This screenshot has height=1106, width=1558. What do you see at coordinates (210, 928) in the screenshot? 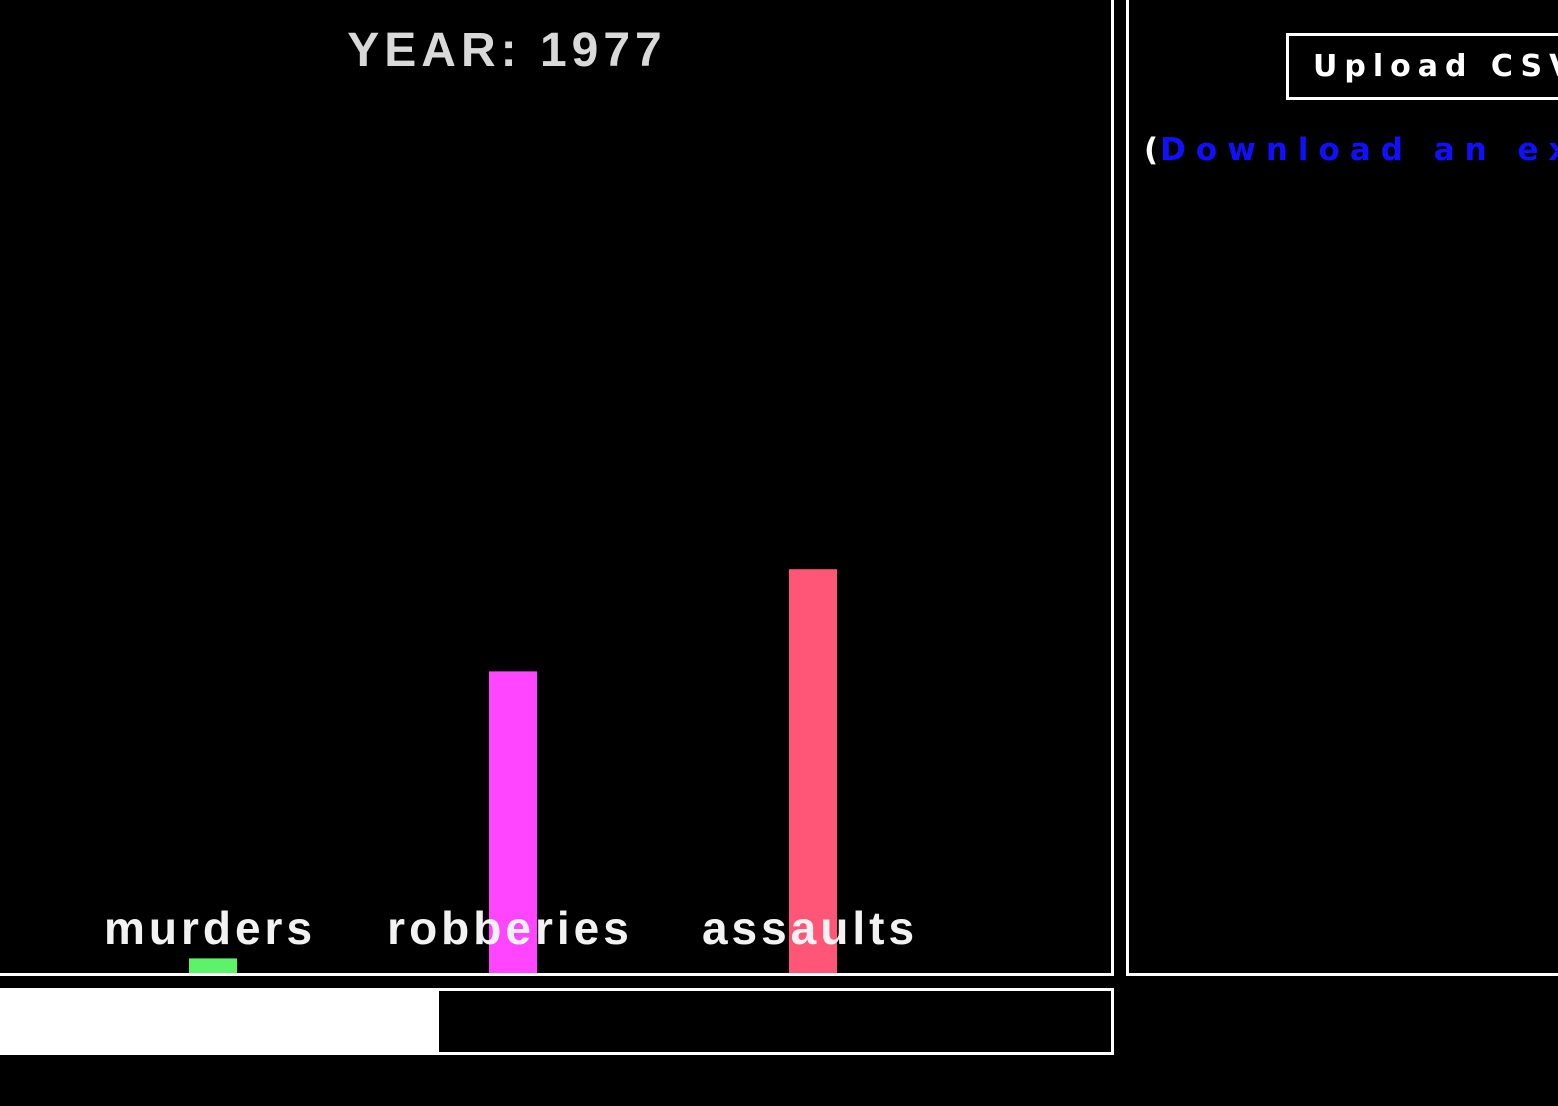
I see `category-label-murders: murders` at bounding box center [210, 928].